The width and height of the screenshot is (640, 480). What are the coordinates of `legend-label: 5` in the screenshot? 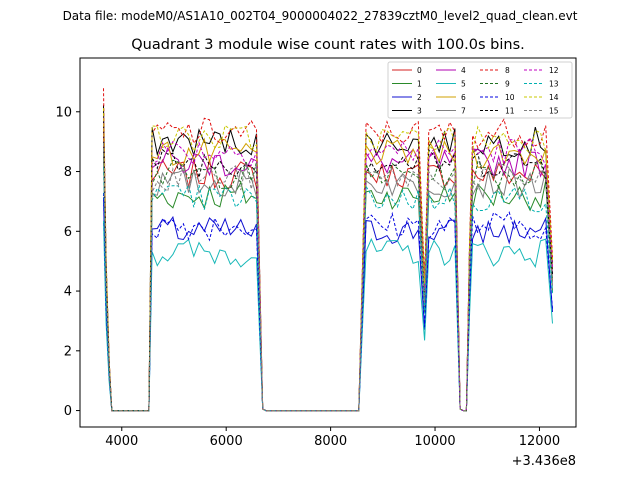 It's located at (463, 83).